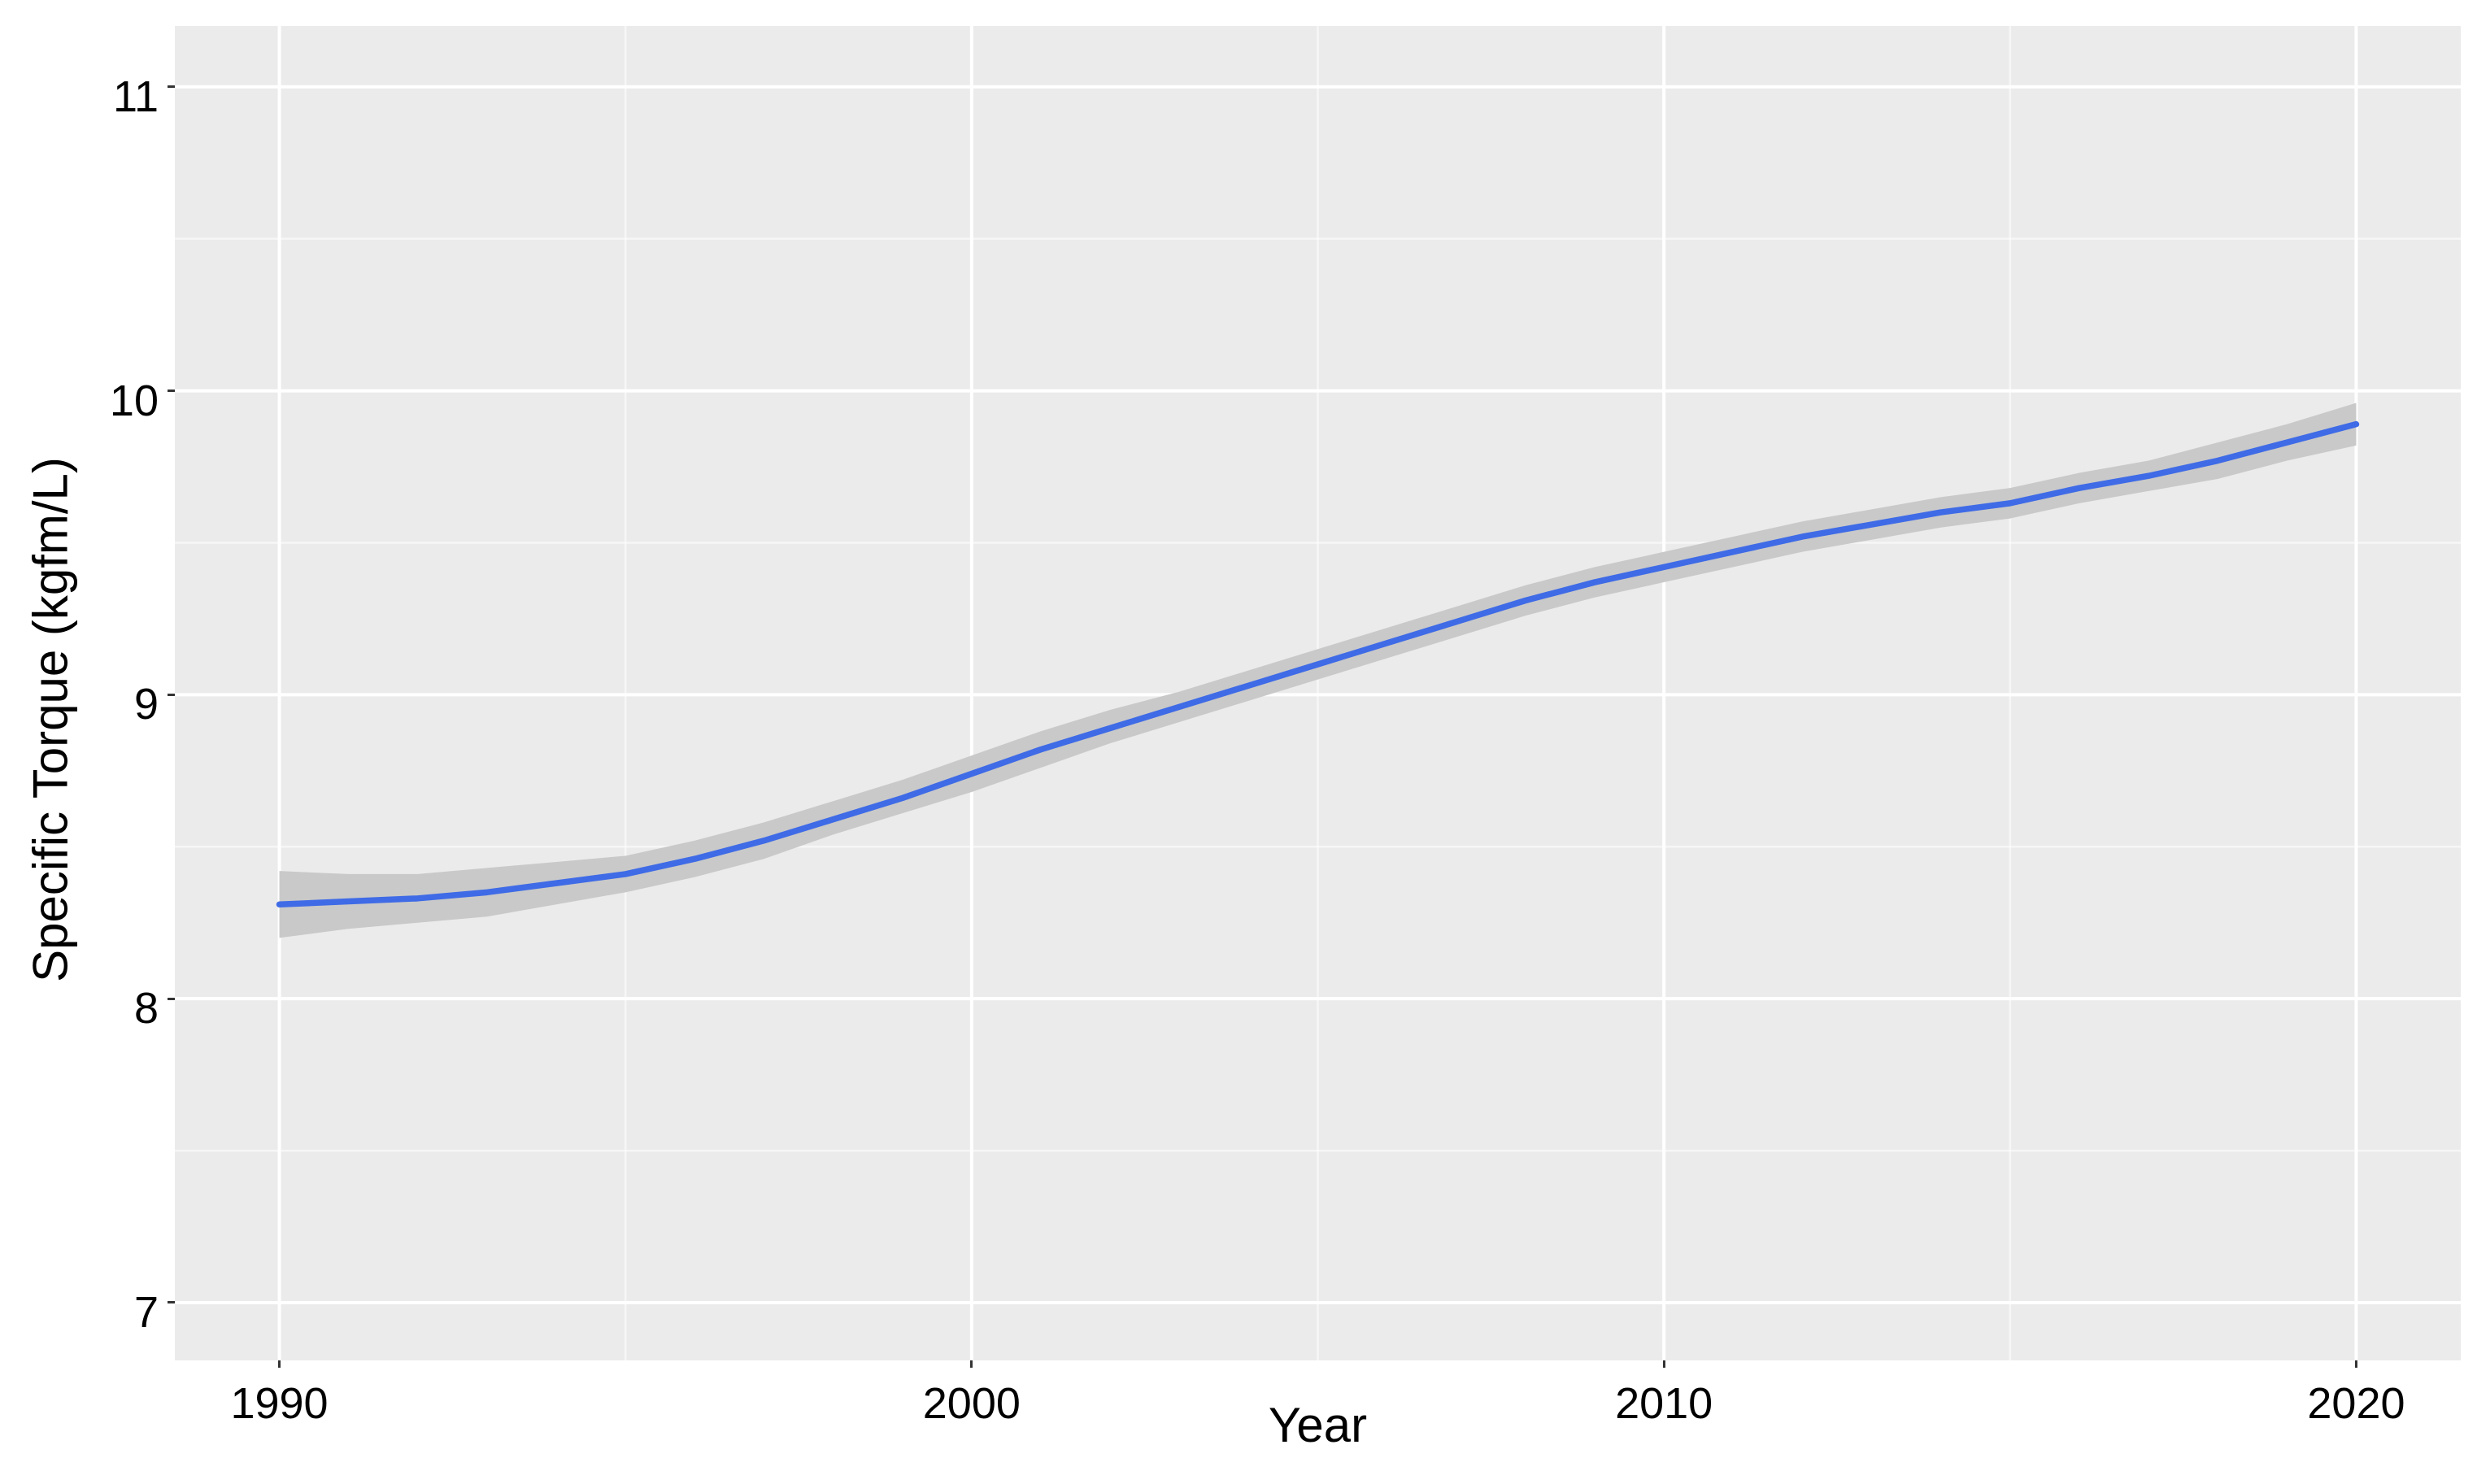  What do you see at coordinates (971, 1403) in the screenshot?
I see `x-tick-label-2000: 2000` at bounding box center [971, 1403].